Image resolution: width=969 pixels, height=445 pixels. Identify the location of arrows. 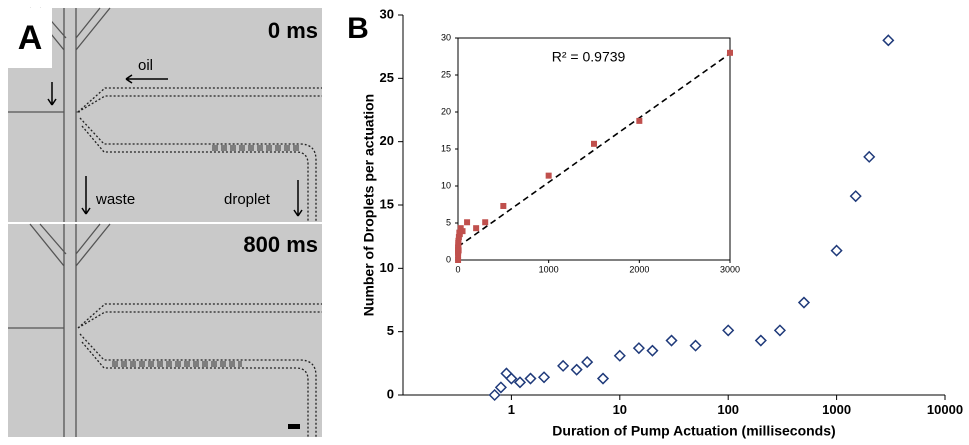
(175, 145).